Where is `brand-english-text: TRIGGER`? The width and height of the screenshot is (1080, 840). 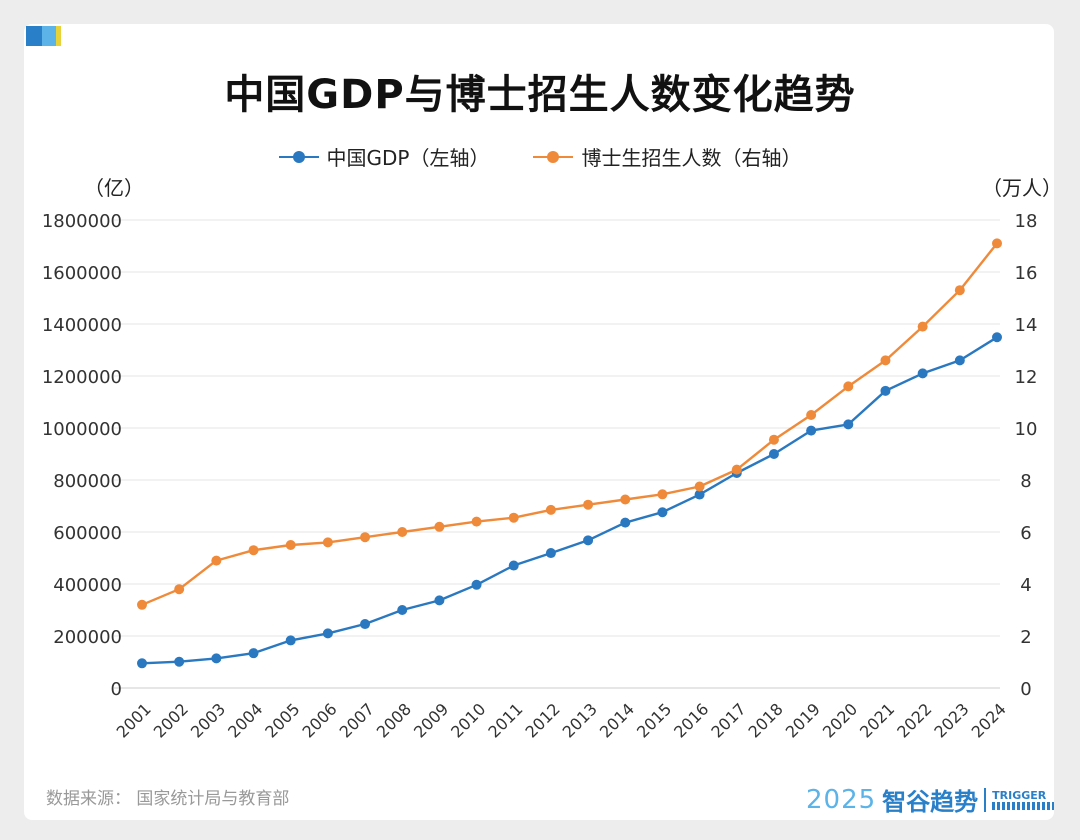
brand-english-text: TRIGGER is located at coordinates (1019, 795).